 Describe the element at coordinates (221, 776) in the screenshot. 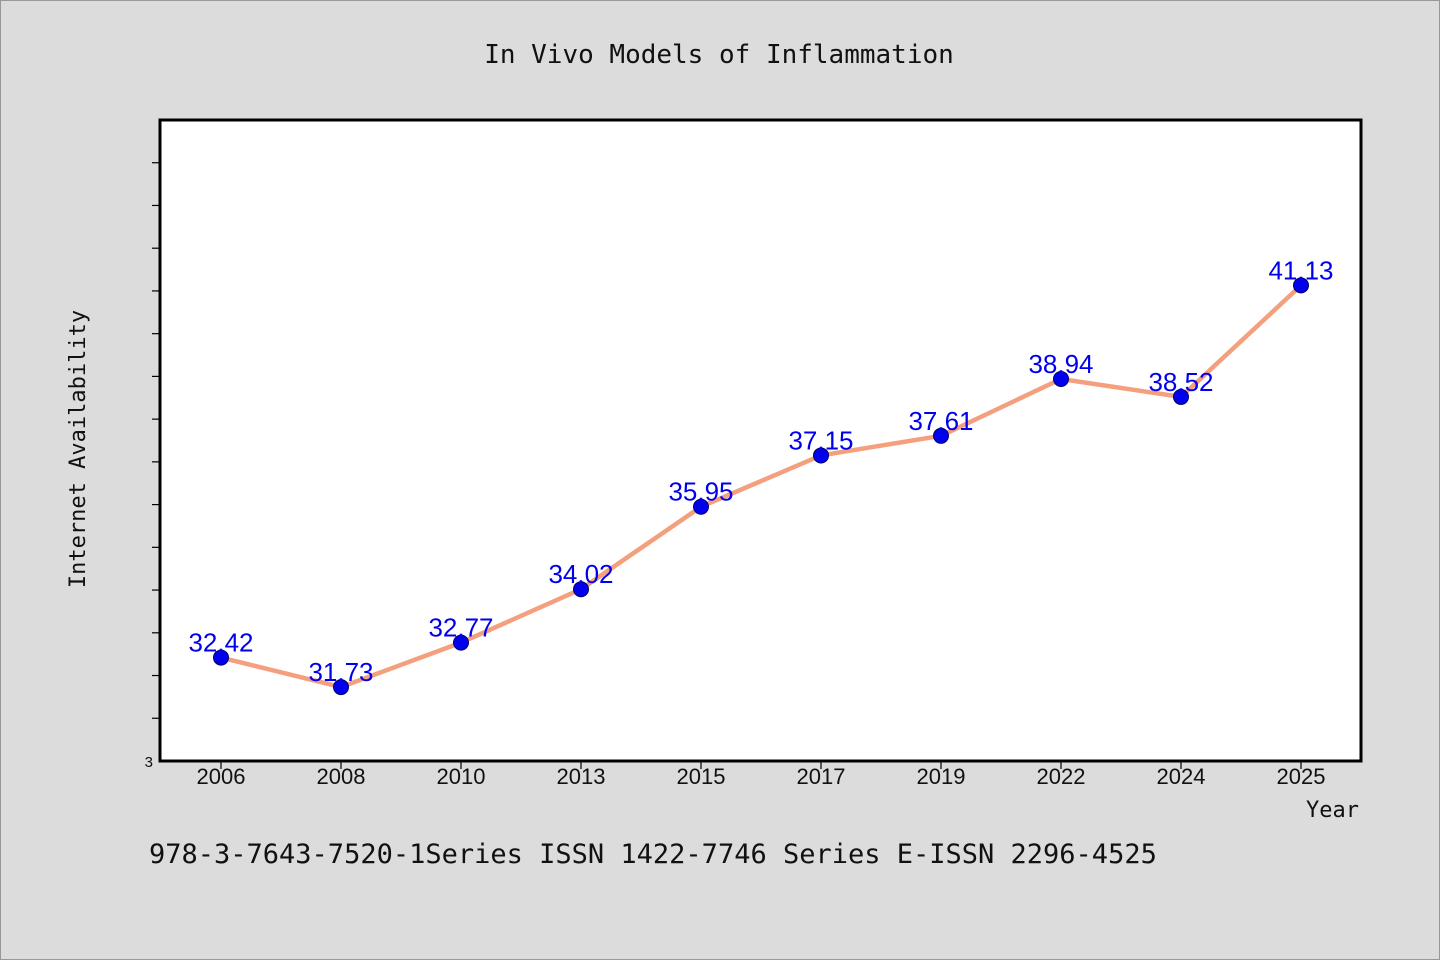

I see `x-tick-label: 2006` at that location.